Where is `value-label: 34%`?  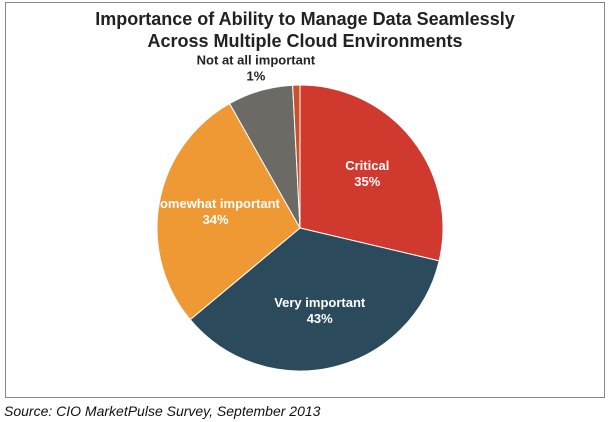 value-label: 34% is located at coordinates (216, 219).